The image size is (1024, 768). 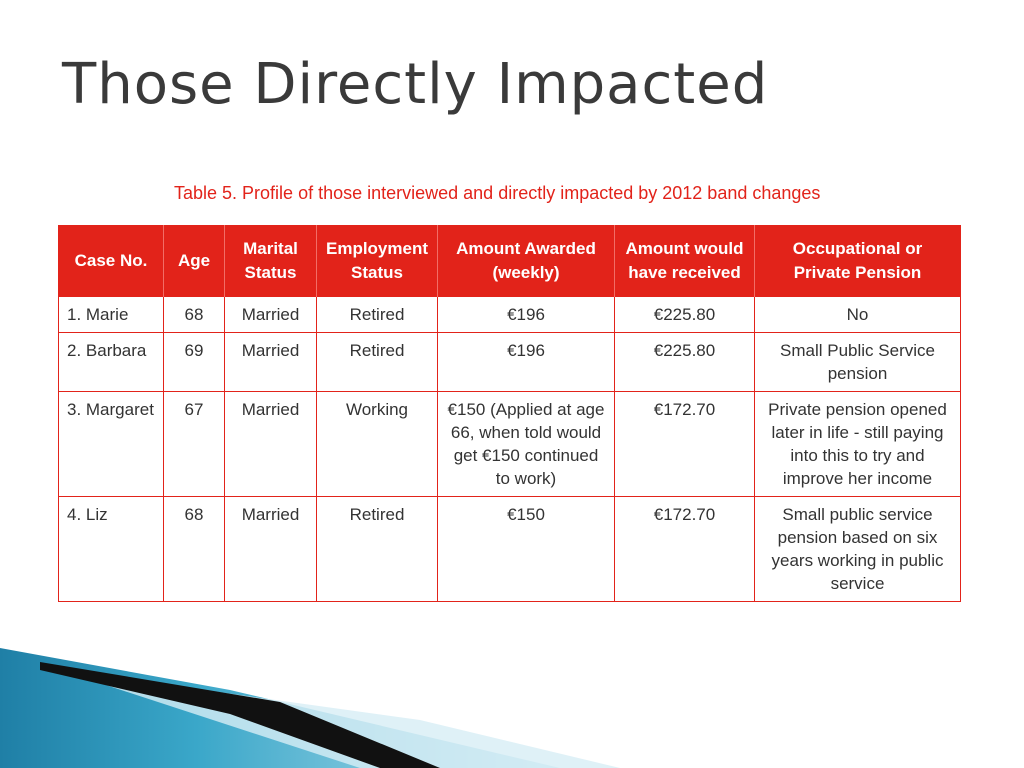 What do you see at coordinates (194, 444) in the screenshot?
I see `cell-age: 67` at bounding box center [194, 444].